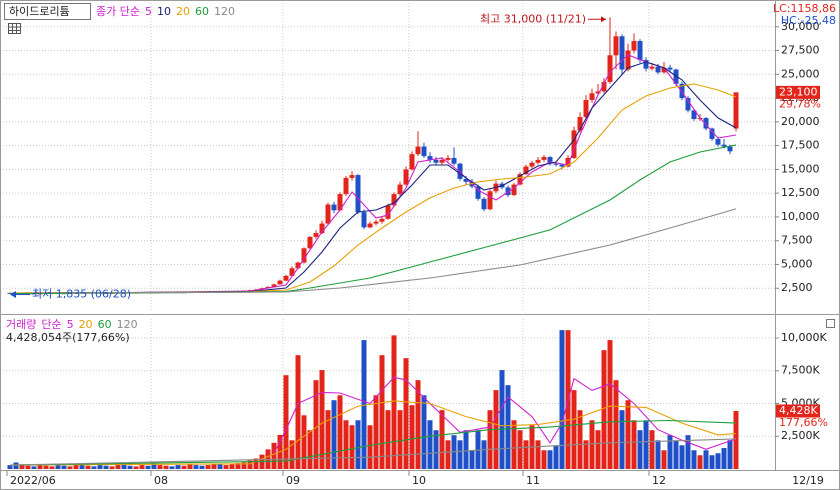 The width and height of the screenshot is (840, 490). What do you see at coordinates (808, 20) in the screenshot?
I see `hc-label: HC:-25,48` at bounding box center [808, 20].